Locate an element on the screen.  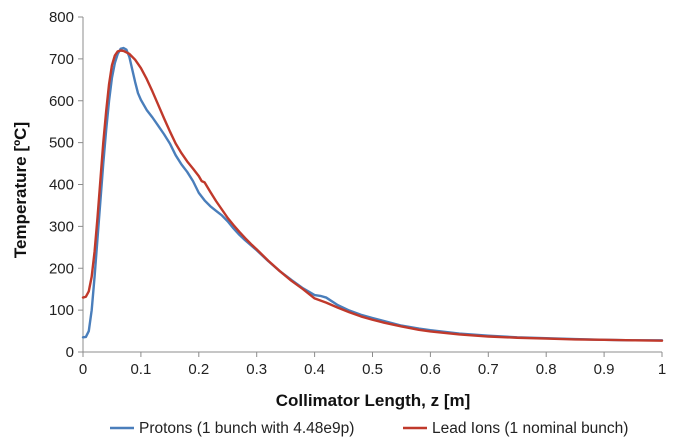
x-tick-label: 0 is located at coordinates (83, 369).